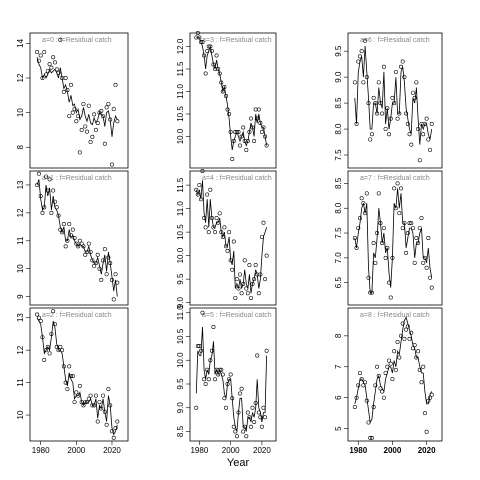 This screenshot has height=480, width=480. Describe the element at coordinates (338, 77) in the screenshot. I see `y-tick-label: 9.0` at that location.